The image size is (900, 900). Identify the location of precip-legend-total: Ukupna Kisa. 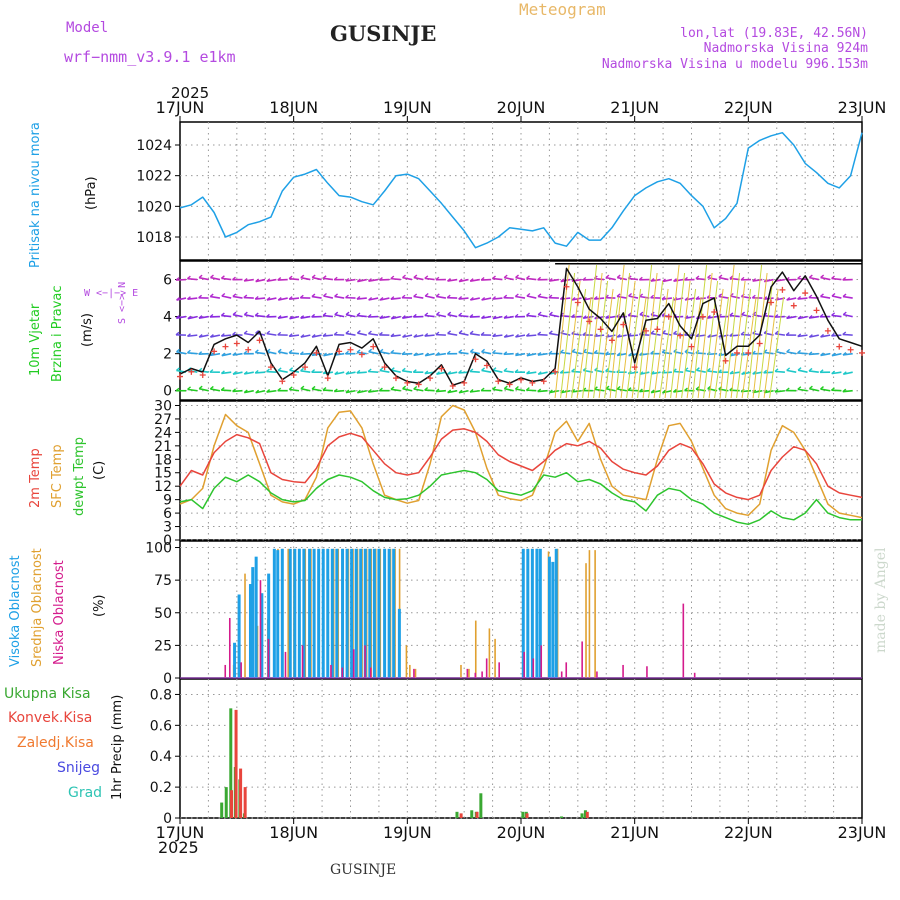
(47, 694).